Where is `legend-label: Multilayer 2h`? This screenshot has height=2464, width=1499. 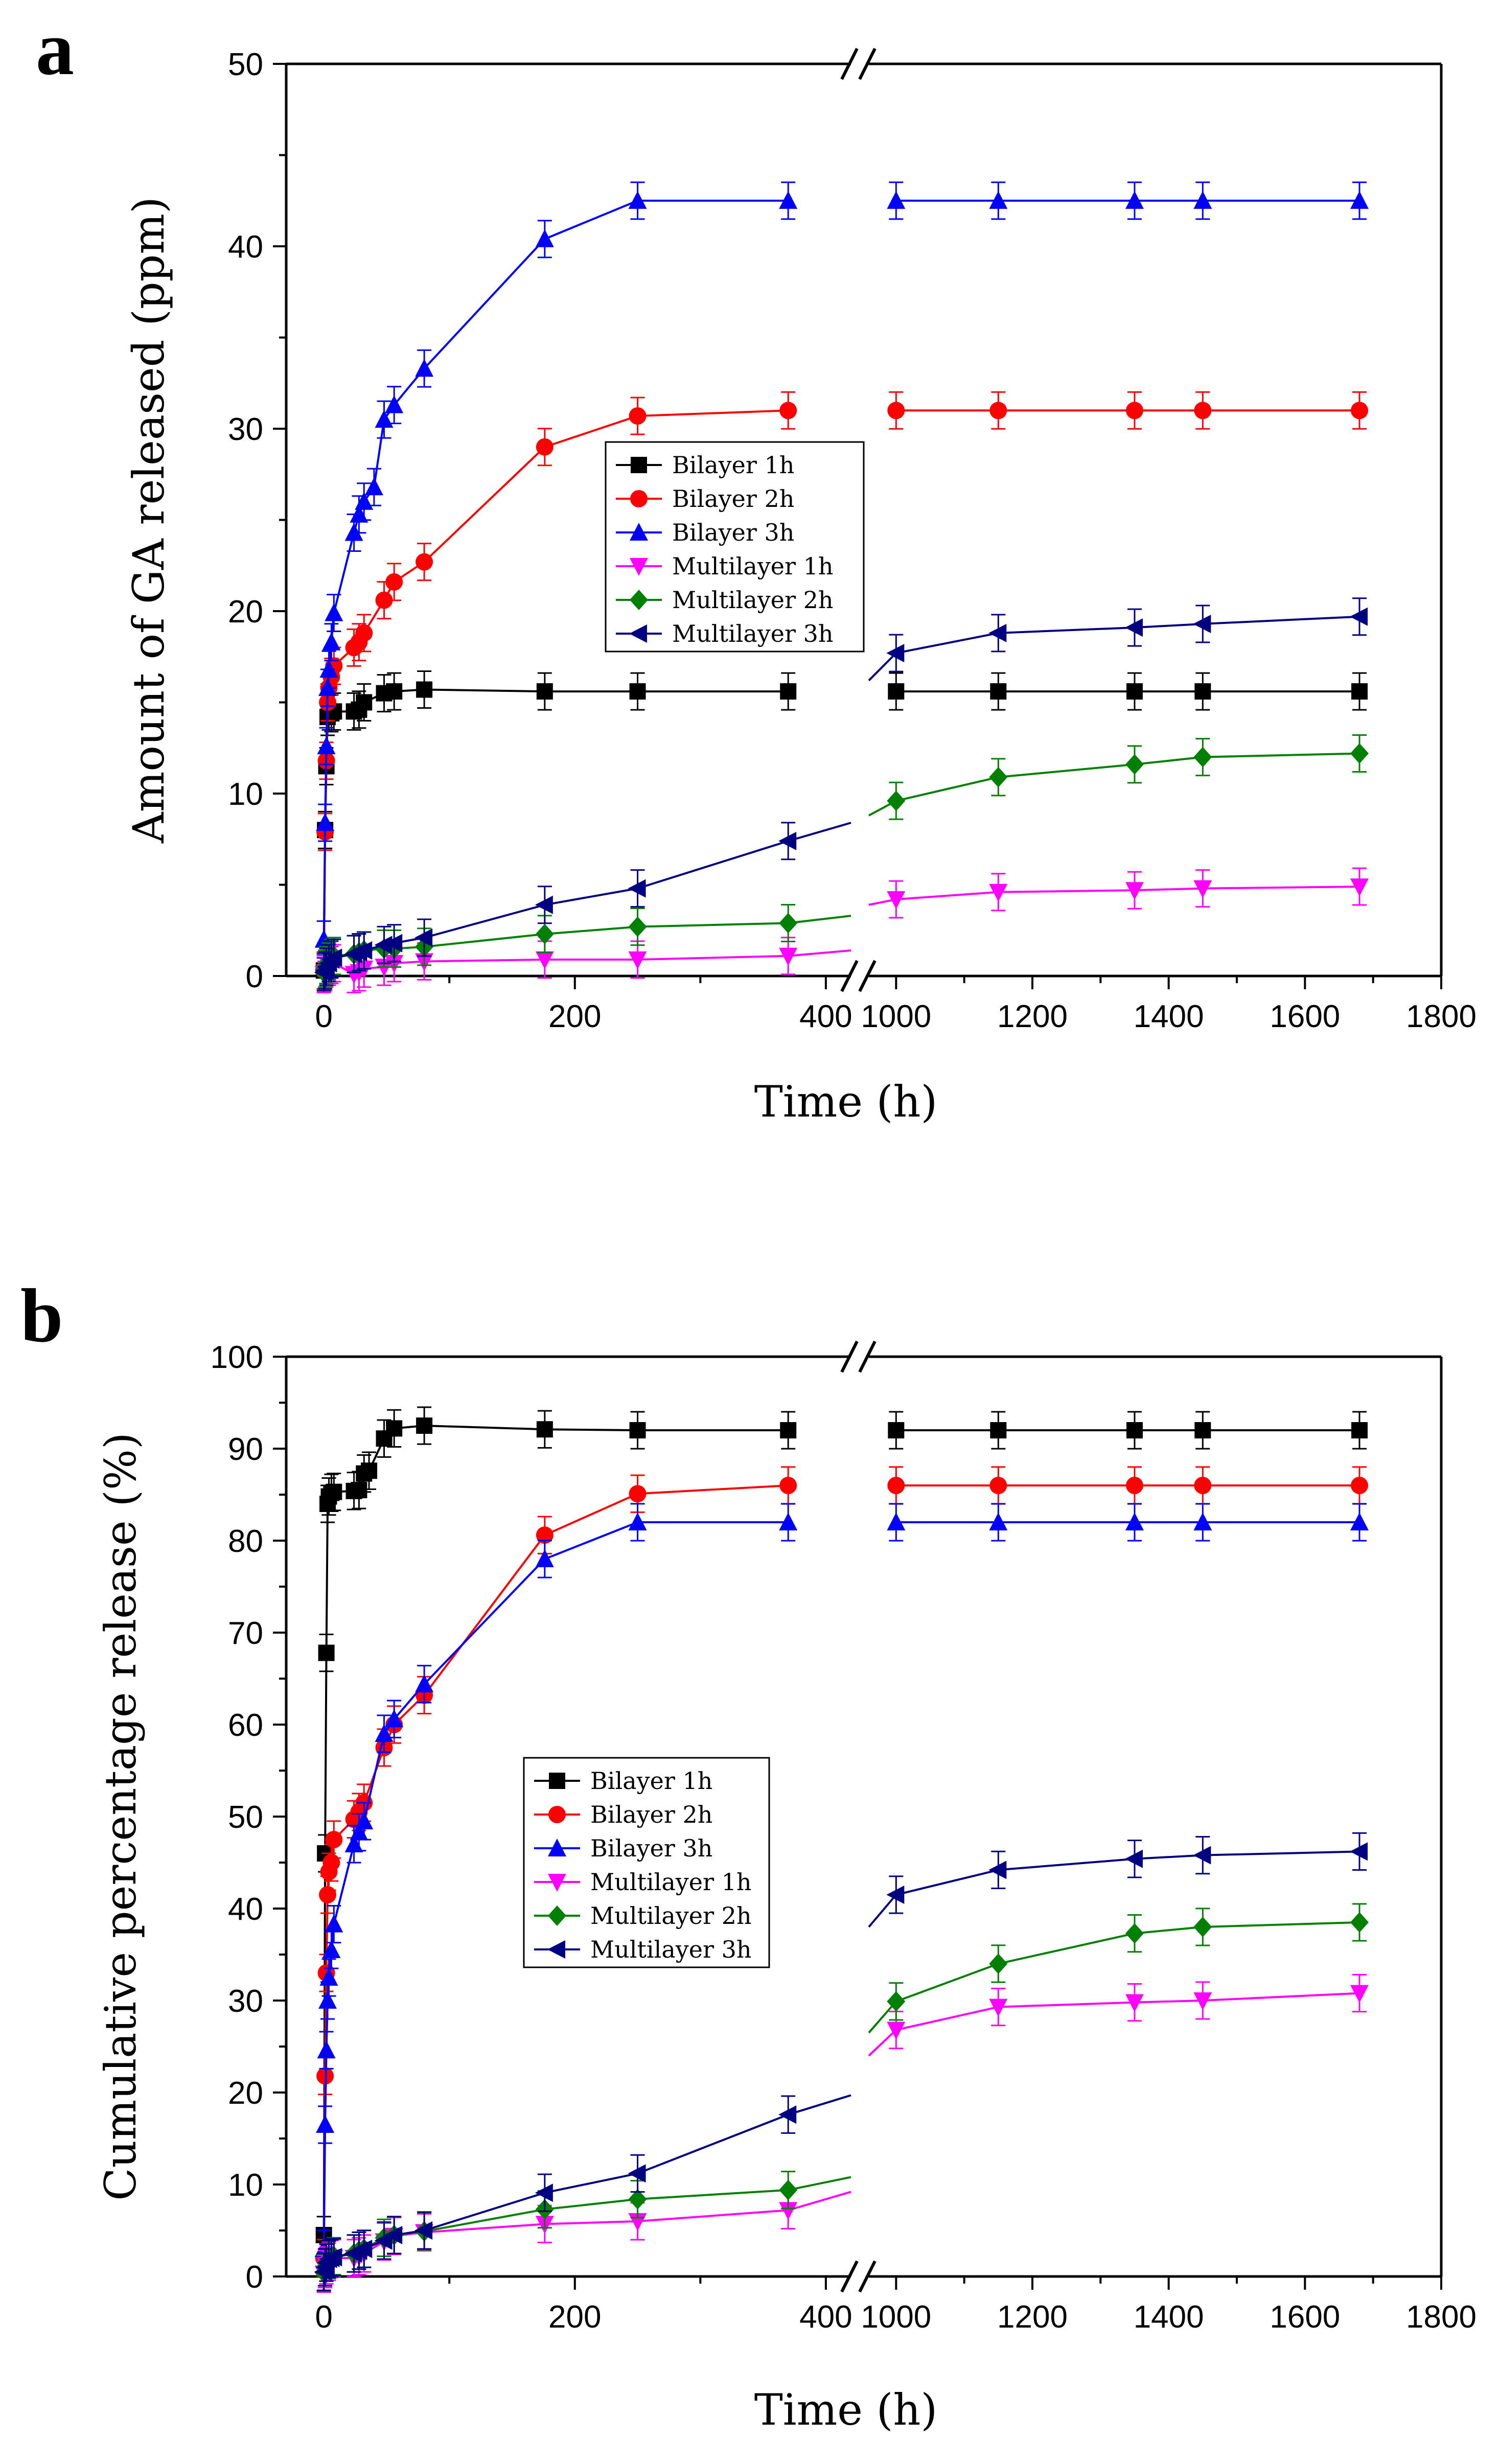
legend-label: Multilayer 2h is located at coordinates (753, 600).